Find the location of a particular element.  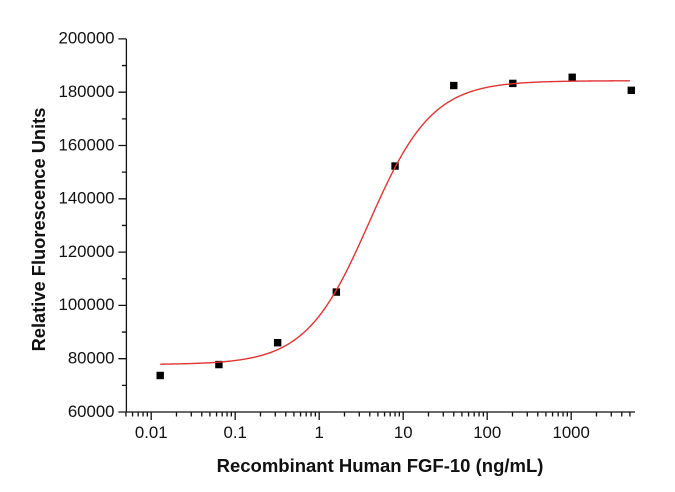

svg-text: 60000 is located at coordinates (91, 411).